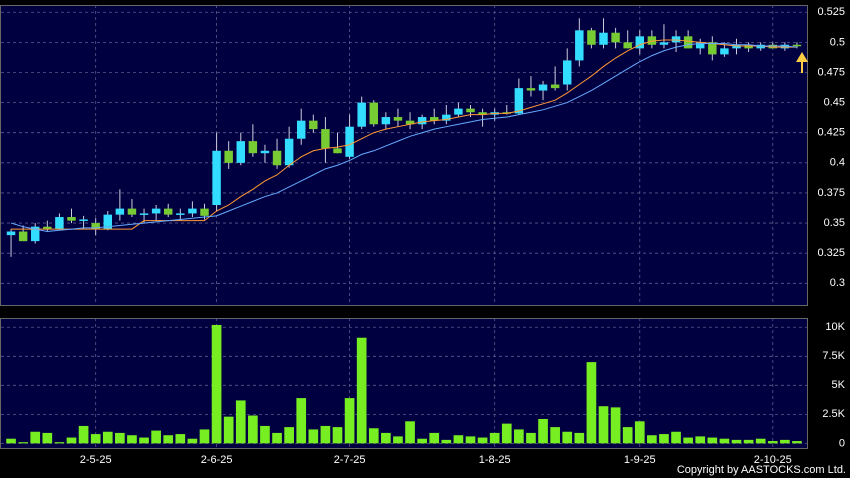 This screenshot has width=850, height=478. I want to click on x-tick-label: 2-6-25, so click(217, 460).